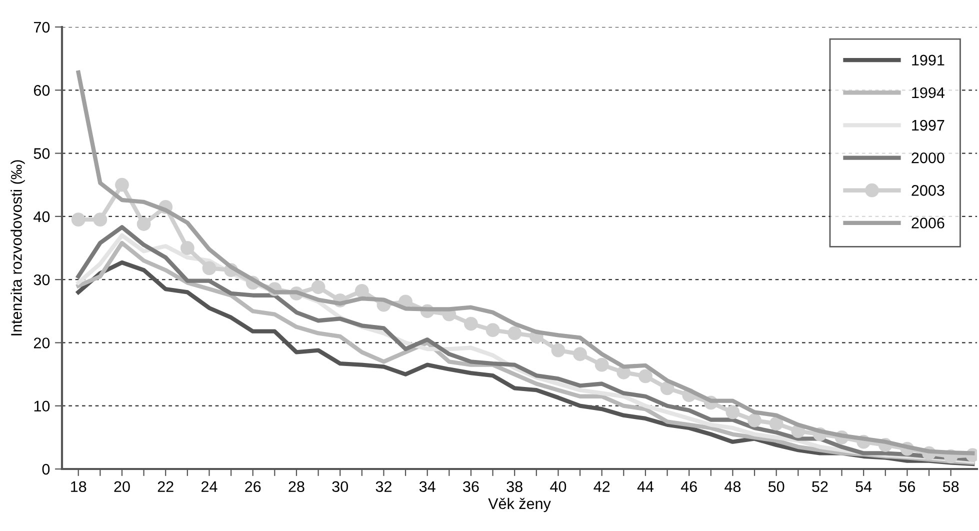 This screenshot has width=979, height=531. Describe the element at coordinates (820, 486) in the screenshot. I see `x-tick-label: 52` at that location.